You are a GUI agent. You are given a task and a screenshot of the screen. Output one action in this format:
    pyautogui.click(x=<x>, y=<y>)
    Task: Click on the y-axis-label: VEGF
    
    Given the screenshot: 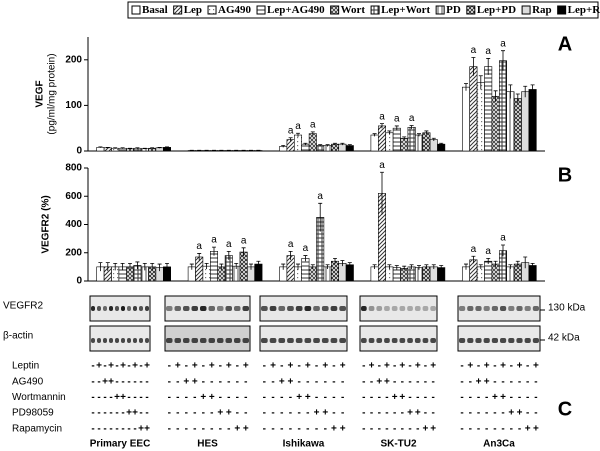 What is the action you would take?
    pyautogui.click(x=40, y=93)
    